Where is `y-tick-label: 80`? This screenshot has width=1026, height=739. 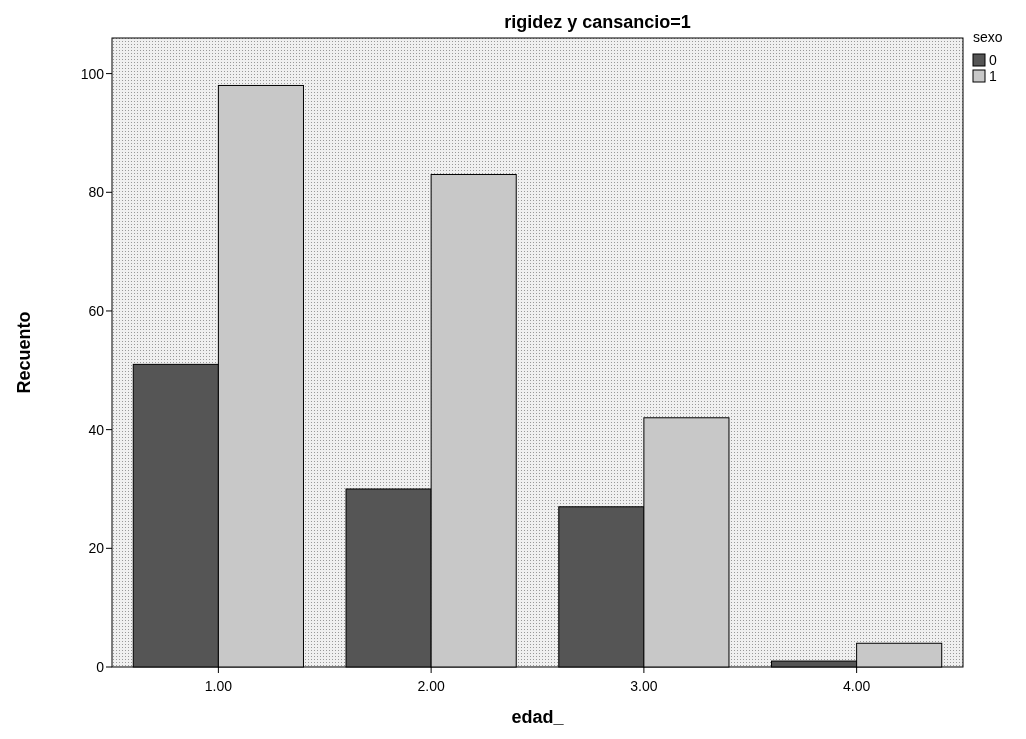
y-tick-label: 80 is located at coordinates (96, 192).